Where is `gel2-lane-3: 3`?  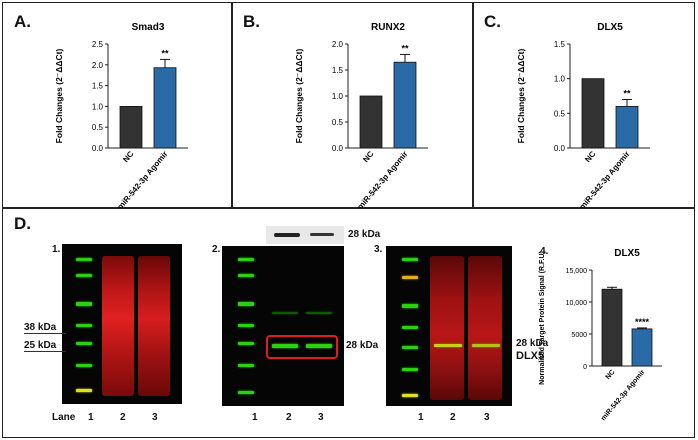 gel2-lane-3: 3 is located at coordinates (321, 417).